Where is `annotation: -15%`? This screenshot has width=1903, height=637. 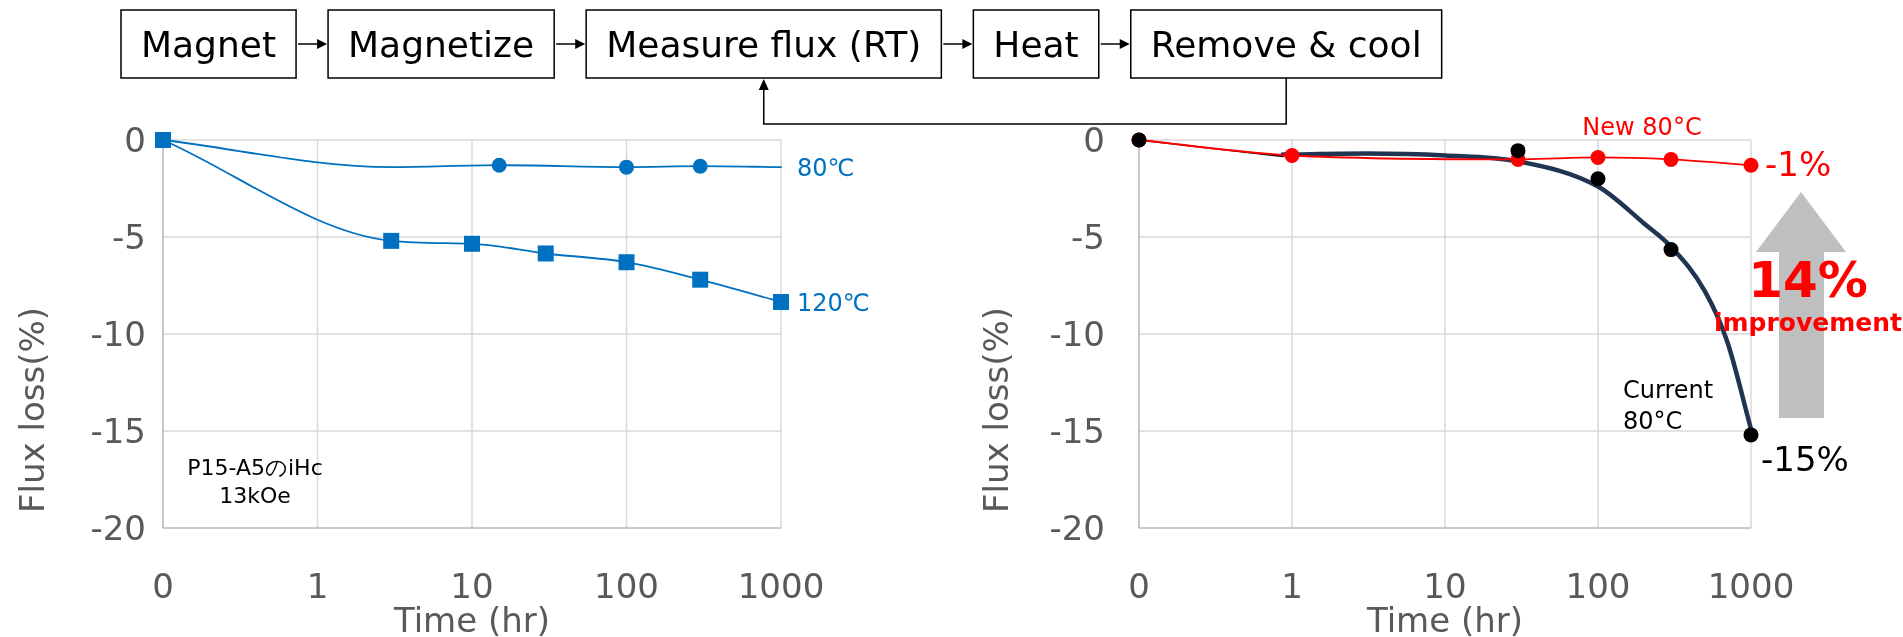 annotation: -15% is located at coordinates (1805, 458).